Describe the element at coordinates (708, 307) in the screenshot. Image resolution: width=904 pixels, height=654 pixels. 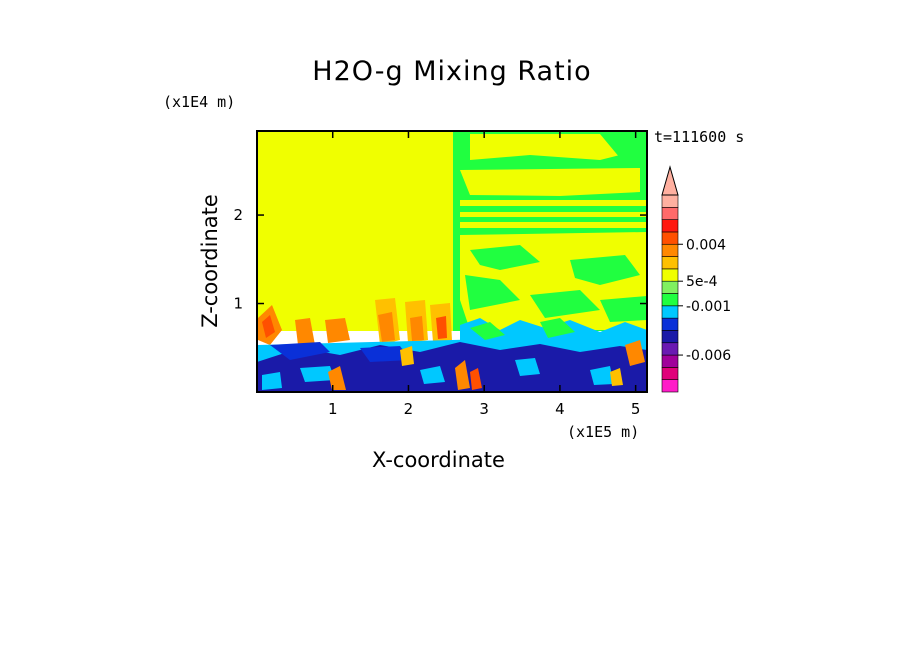
I see `colorbar-label: -0.001` at that location.